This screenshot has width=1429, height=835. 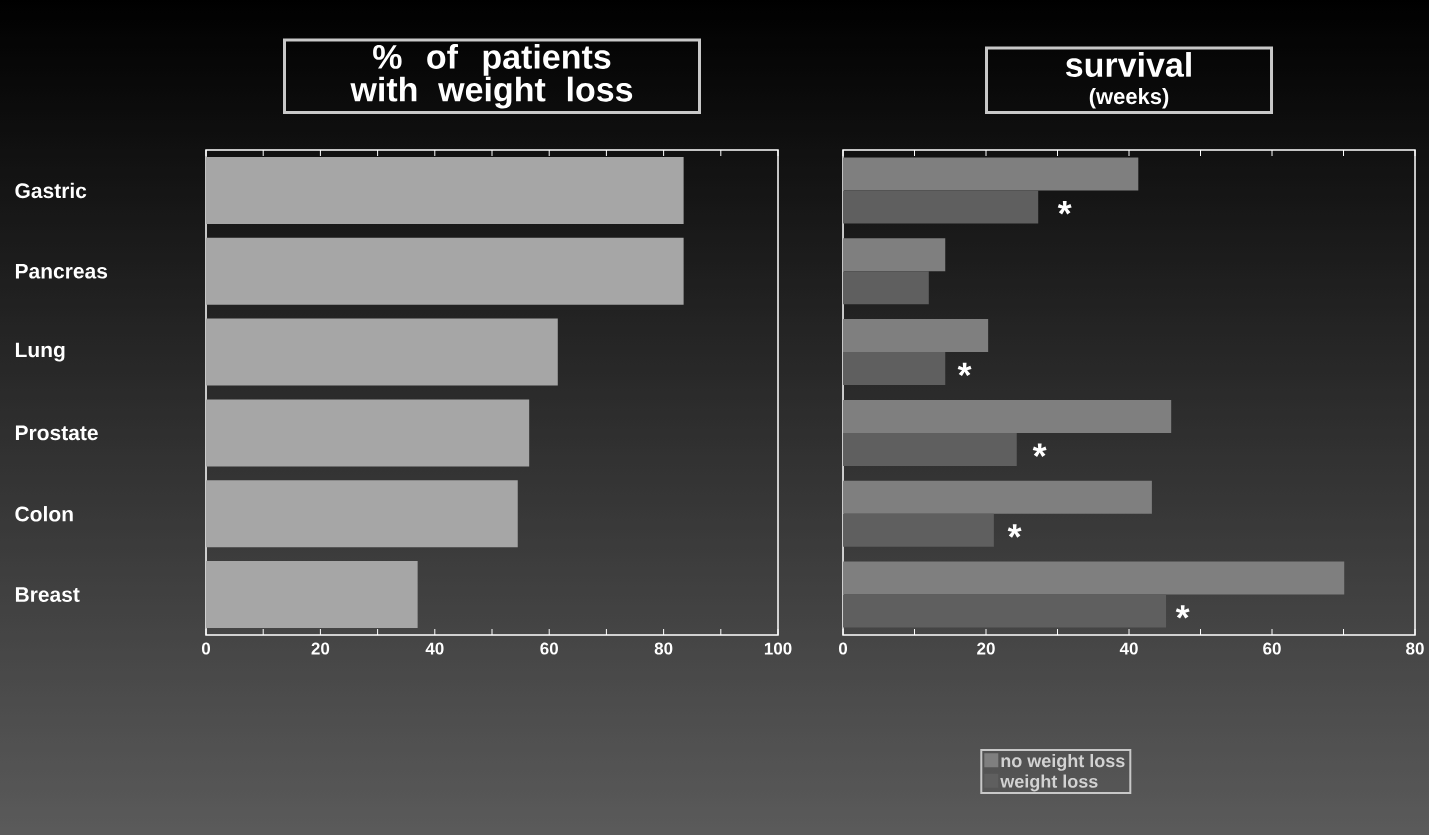 I want to click on legend-label: weight loss, so click(x=1049, y=783).